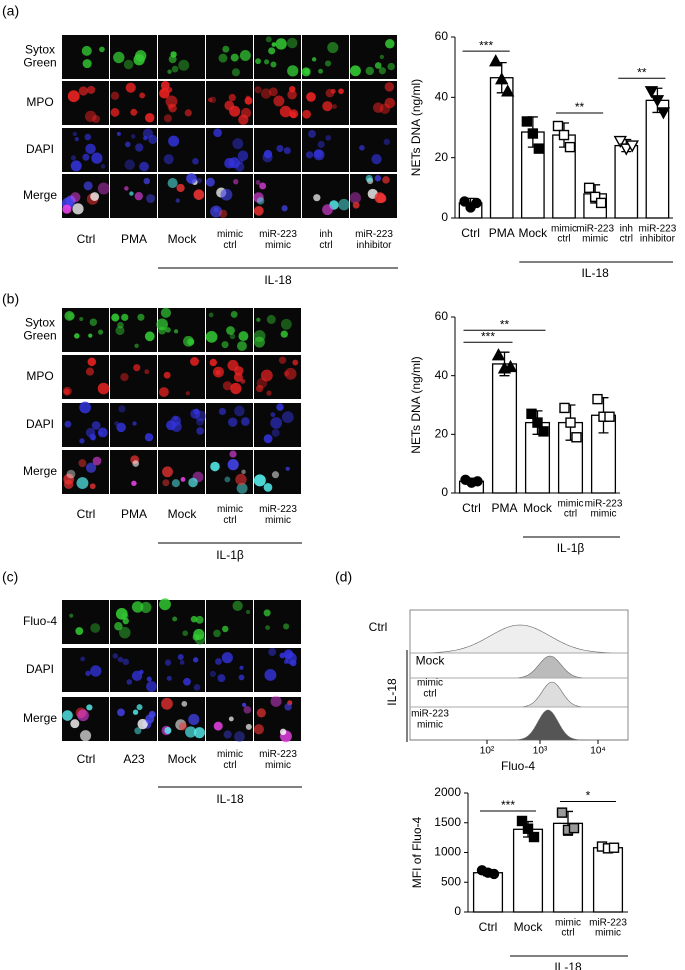  What do you see at coordinates (588, 796) in the screenshot?
I see `significance-label: *` at bounding box center [588, 796].